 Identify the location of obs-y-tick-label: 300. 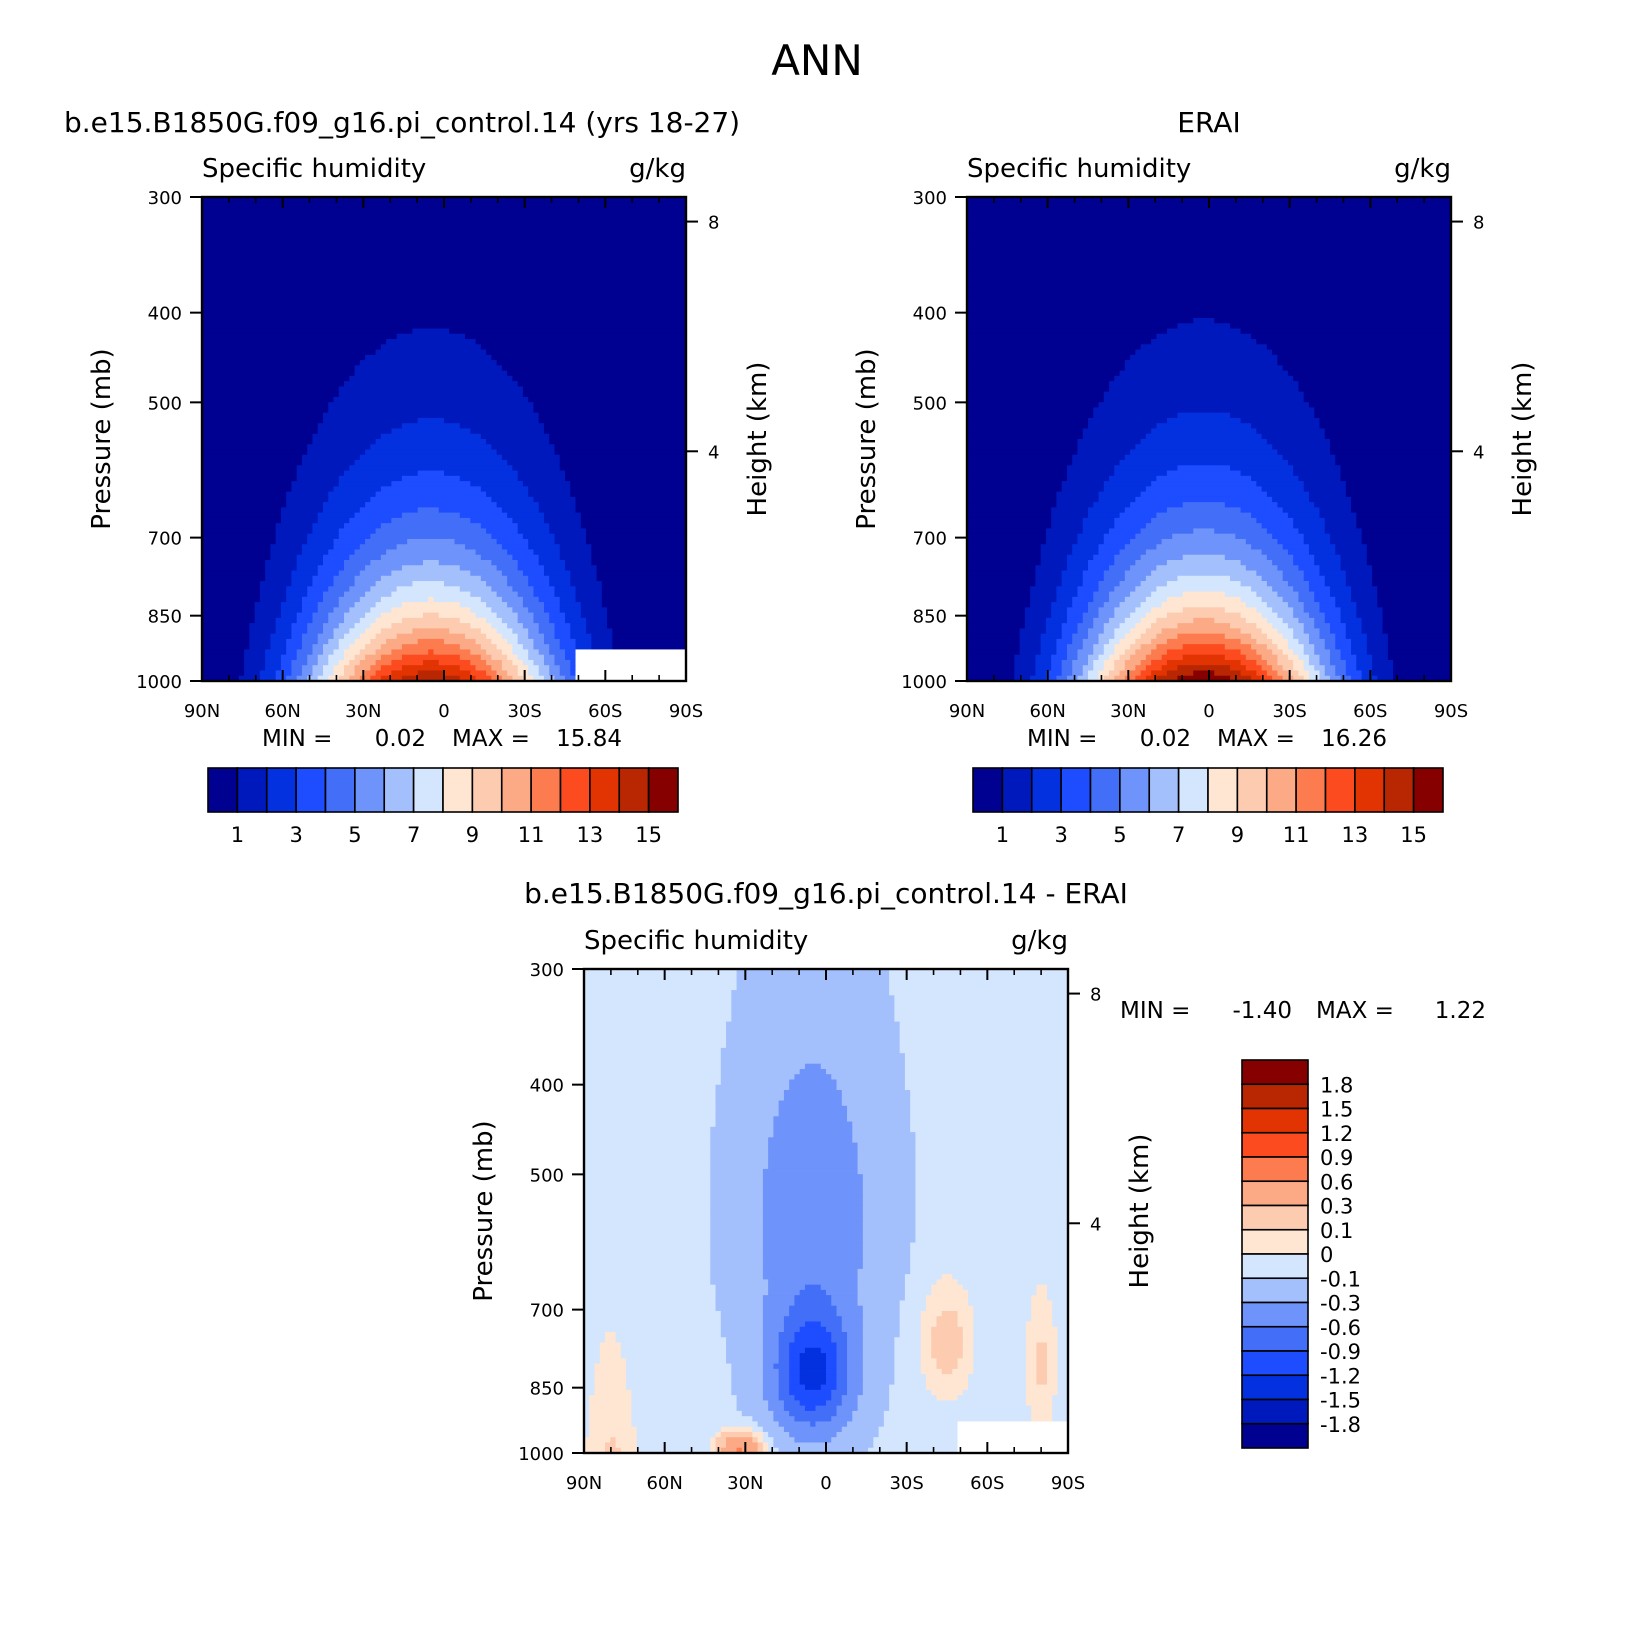
(930, 198).